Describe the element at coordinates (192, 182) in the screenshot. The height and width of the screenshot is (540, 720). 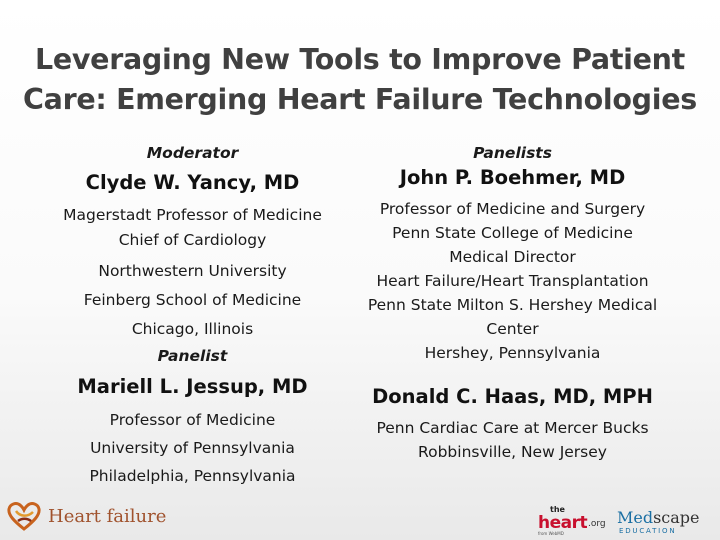
I see `moderator-name: Clyde W. Yancy, MD` at that location.